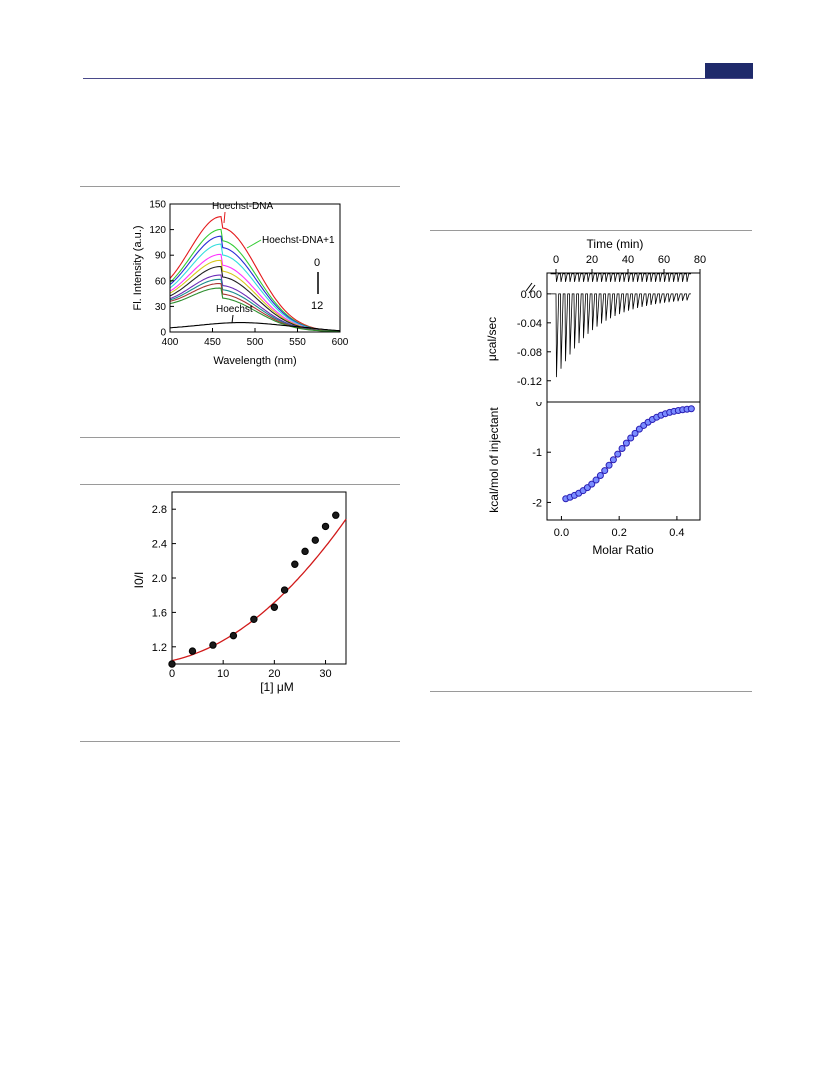  What do you see at coordinates (298, 240) in the screenshot?
I see `annotation-hoechst-dna-1: Hoechst-DNA+1` at bounding box center [298, 240].